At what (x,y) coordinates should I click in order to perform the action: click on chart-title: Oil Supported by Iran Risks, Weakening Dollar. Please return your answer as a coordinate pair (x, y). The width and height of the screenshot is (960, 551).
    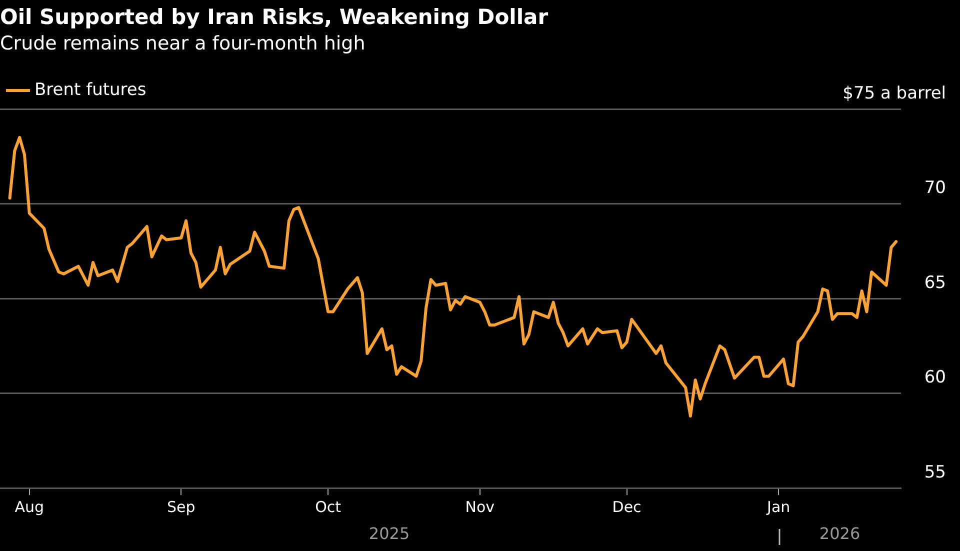
    Looking at the image, I should click on (274, 17).